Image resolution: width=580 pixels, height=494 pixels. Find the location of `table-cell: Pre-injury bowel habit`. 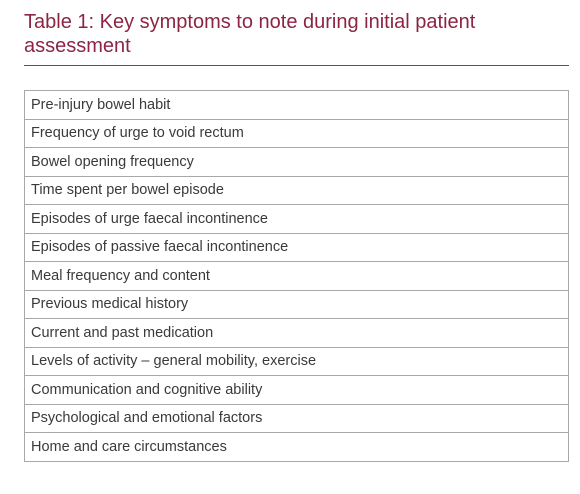

table-cell: Pre-injury bowel habit is located at coordinates (296, 105).